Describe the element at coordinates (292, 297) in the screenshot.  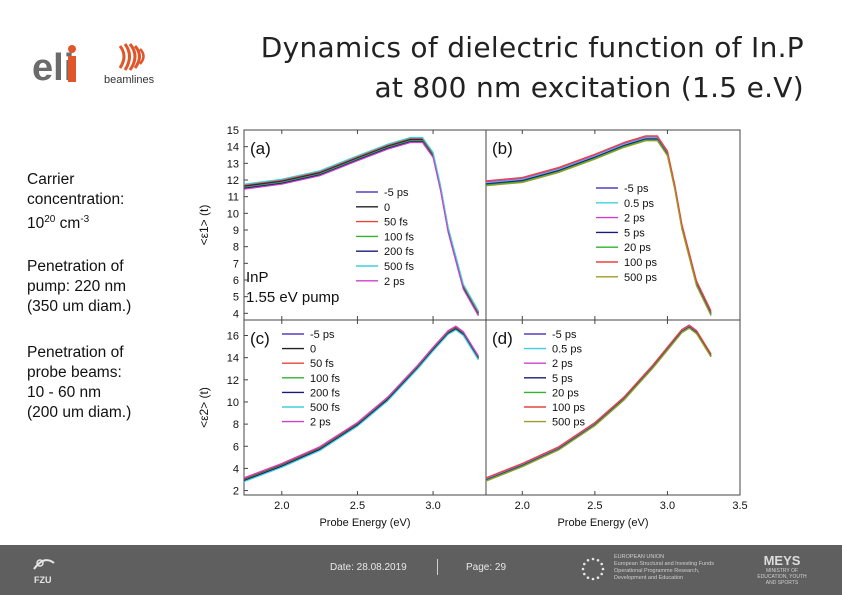
I see `annotation-pump: 1.55 eV pump` at that location.